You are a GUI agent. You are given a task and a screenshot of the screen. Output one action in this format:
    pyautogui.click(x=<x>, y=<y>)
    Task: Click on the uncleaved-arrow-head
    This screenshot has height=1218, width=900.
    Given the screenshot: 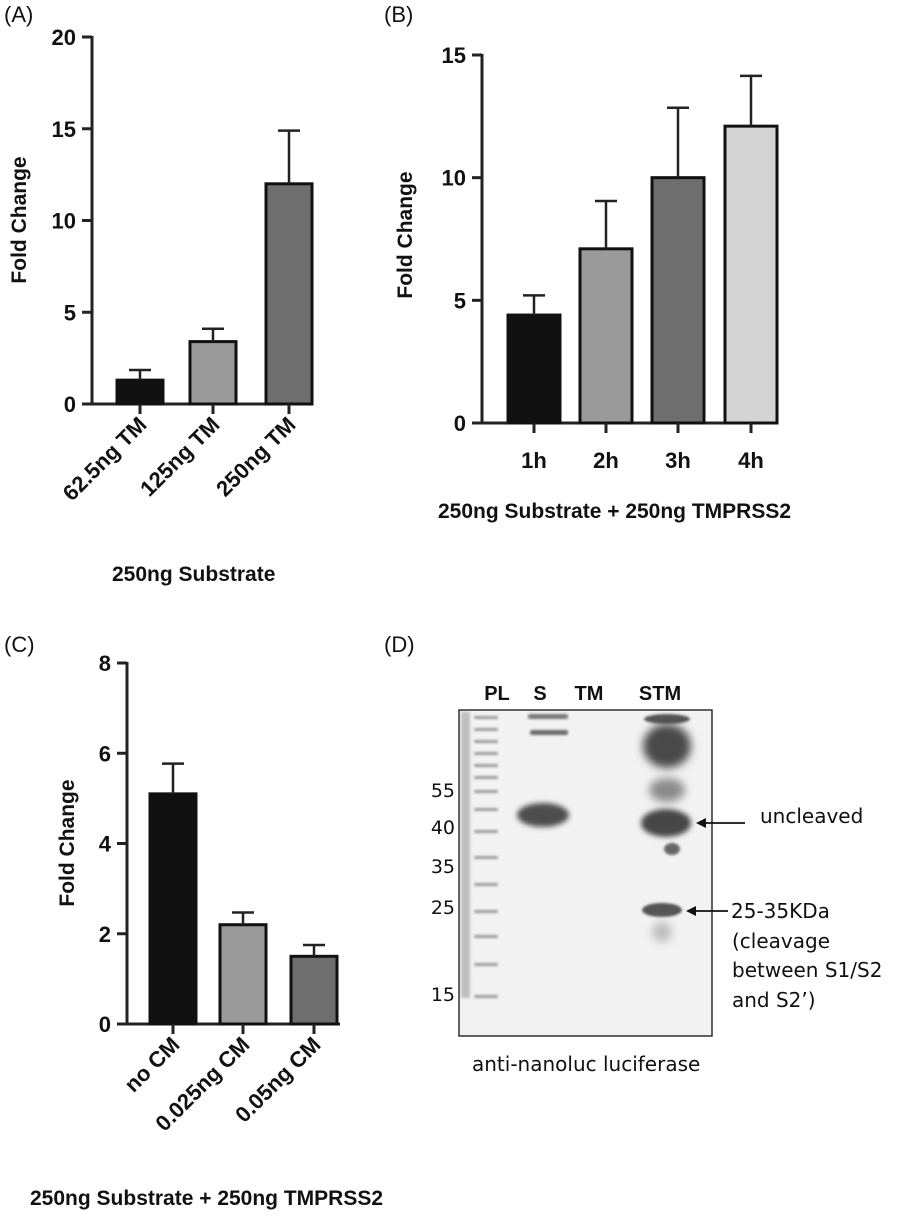 What is the action you would take?
    pyautogui.click(x=701, y=823)
    